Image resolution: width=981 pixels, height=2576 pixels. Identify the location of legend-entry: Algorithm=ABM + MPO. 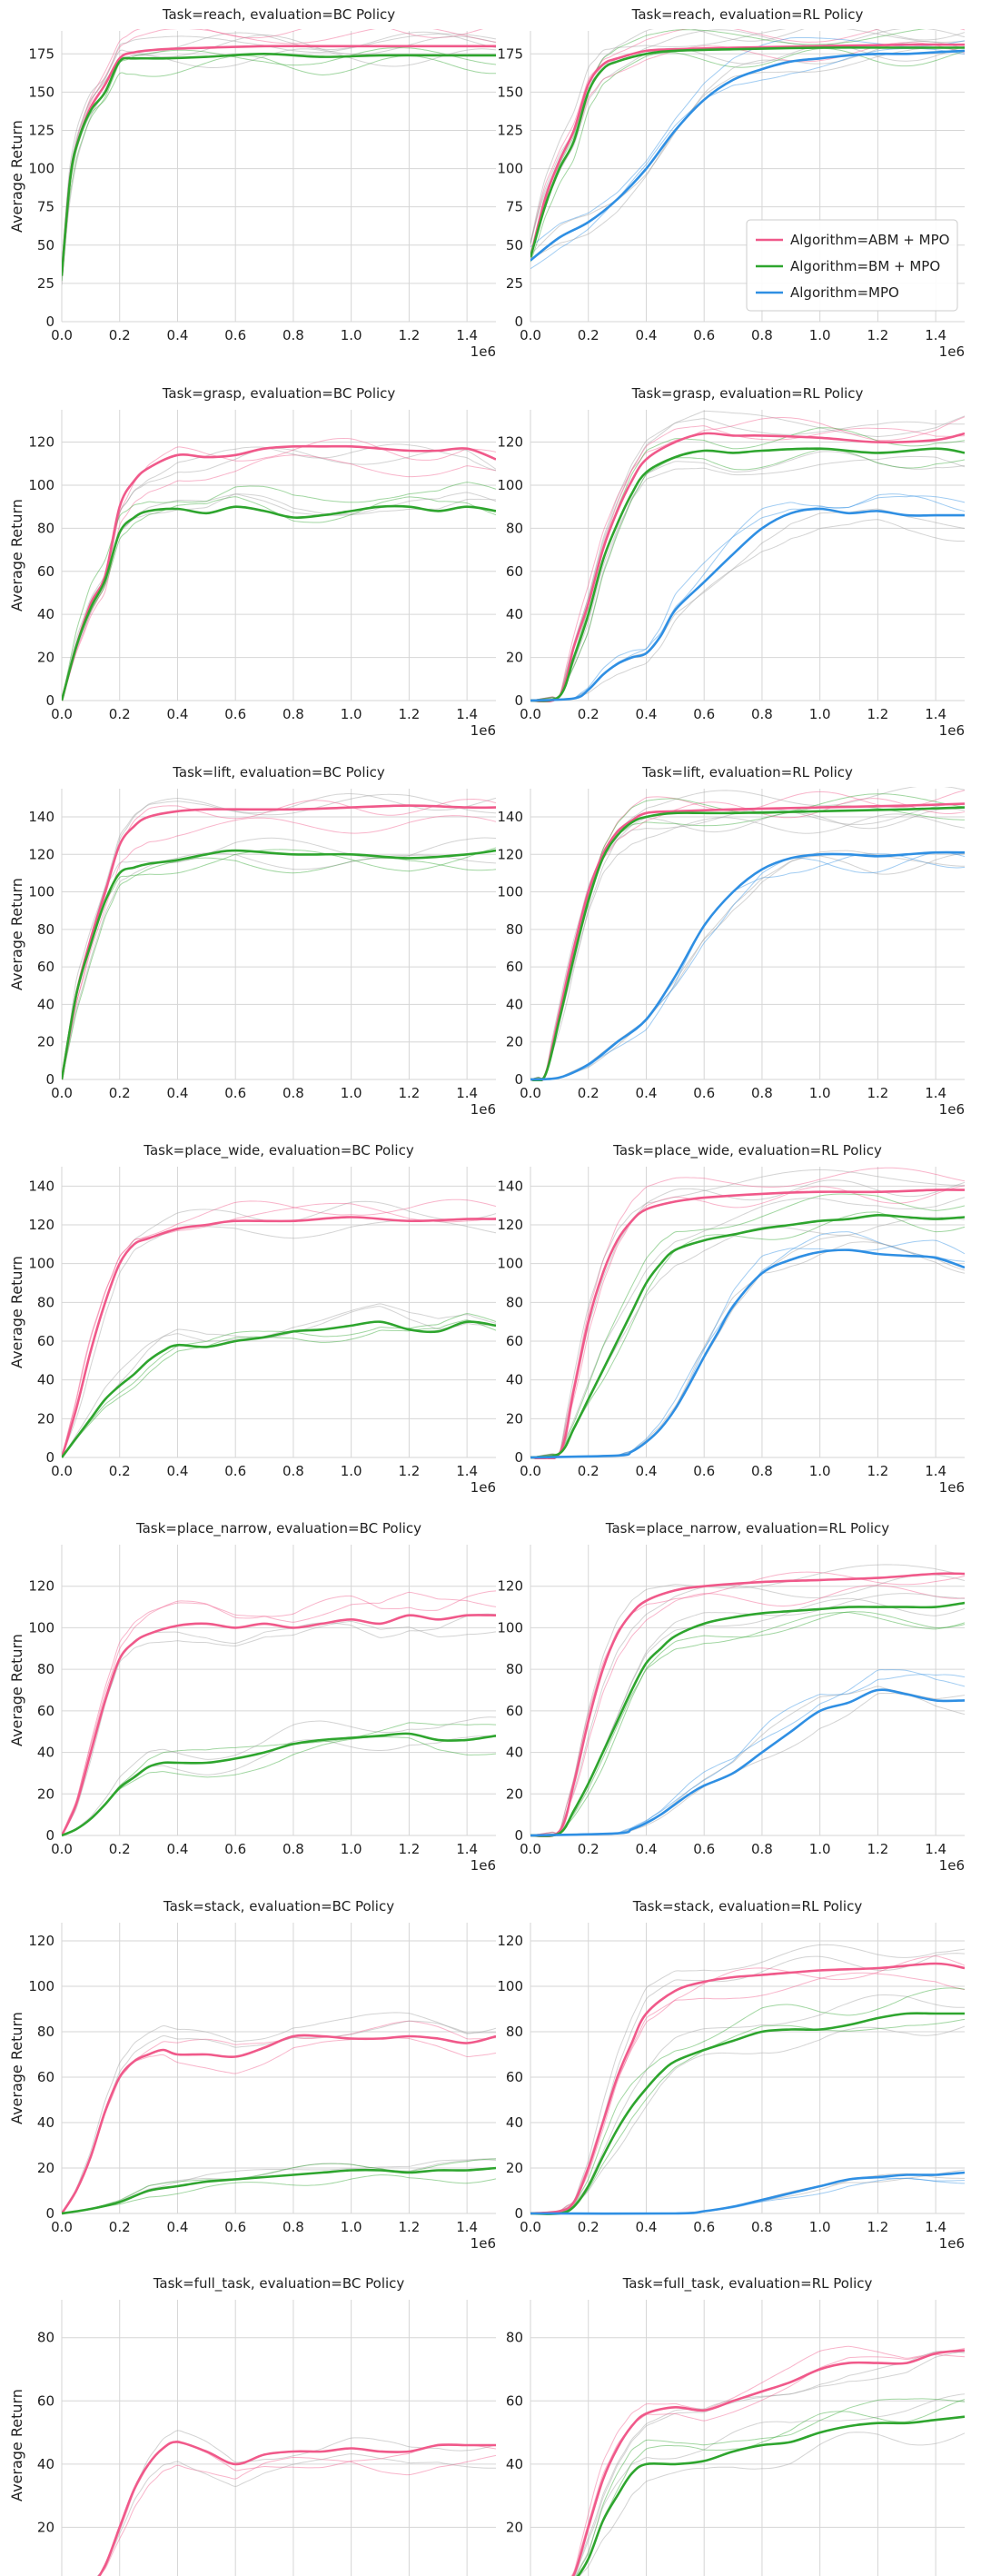
(869, 240).